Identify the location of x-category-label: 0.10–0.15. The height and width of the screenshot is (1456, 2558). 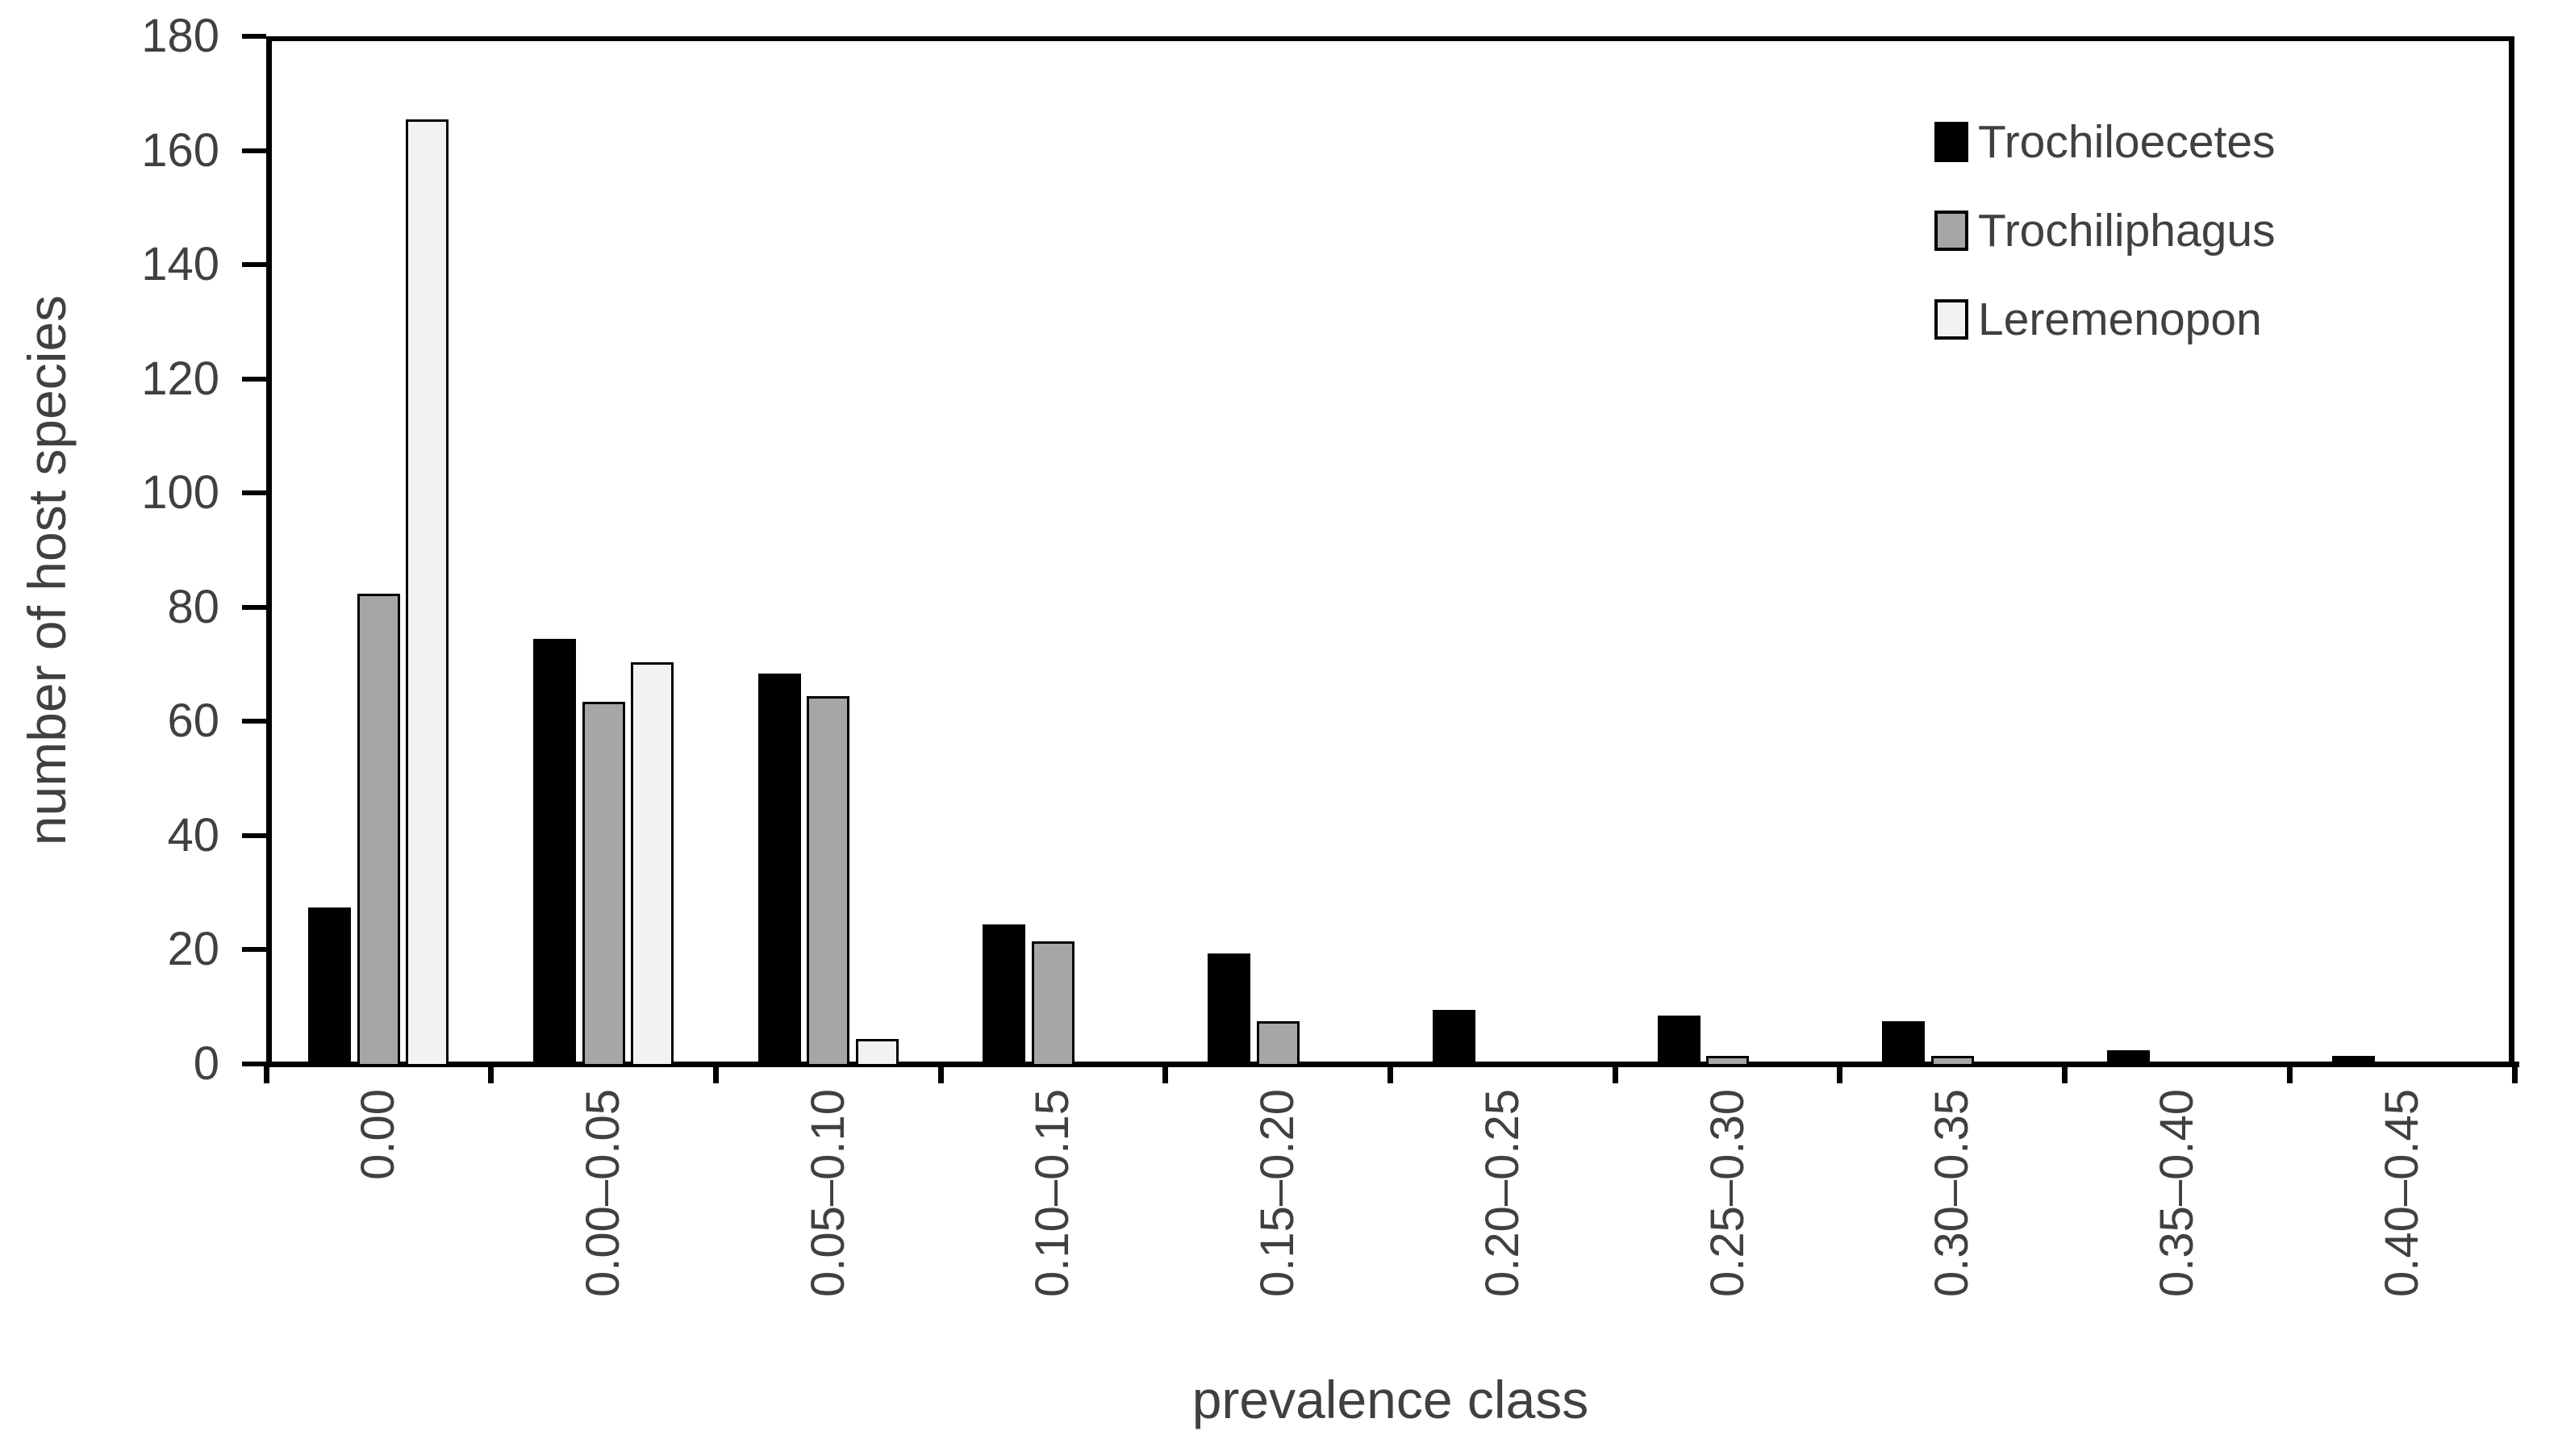
(1052, 1193).